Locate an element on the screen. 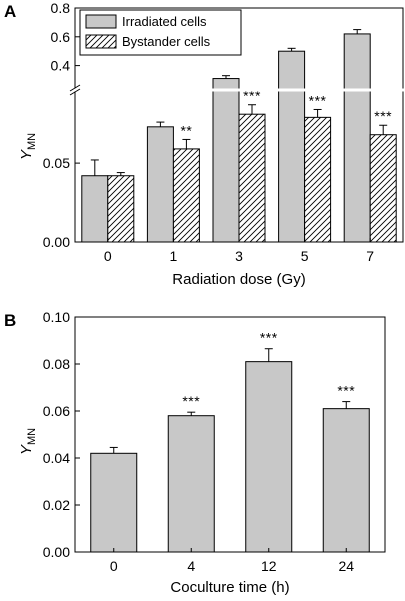  panel-b-y-tick-label: 0.00 is located at coordinates (56, 552).